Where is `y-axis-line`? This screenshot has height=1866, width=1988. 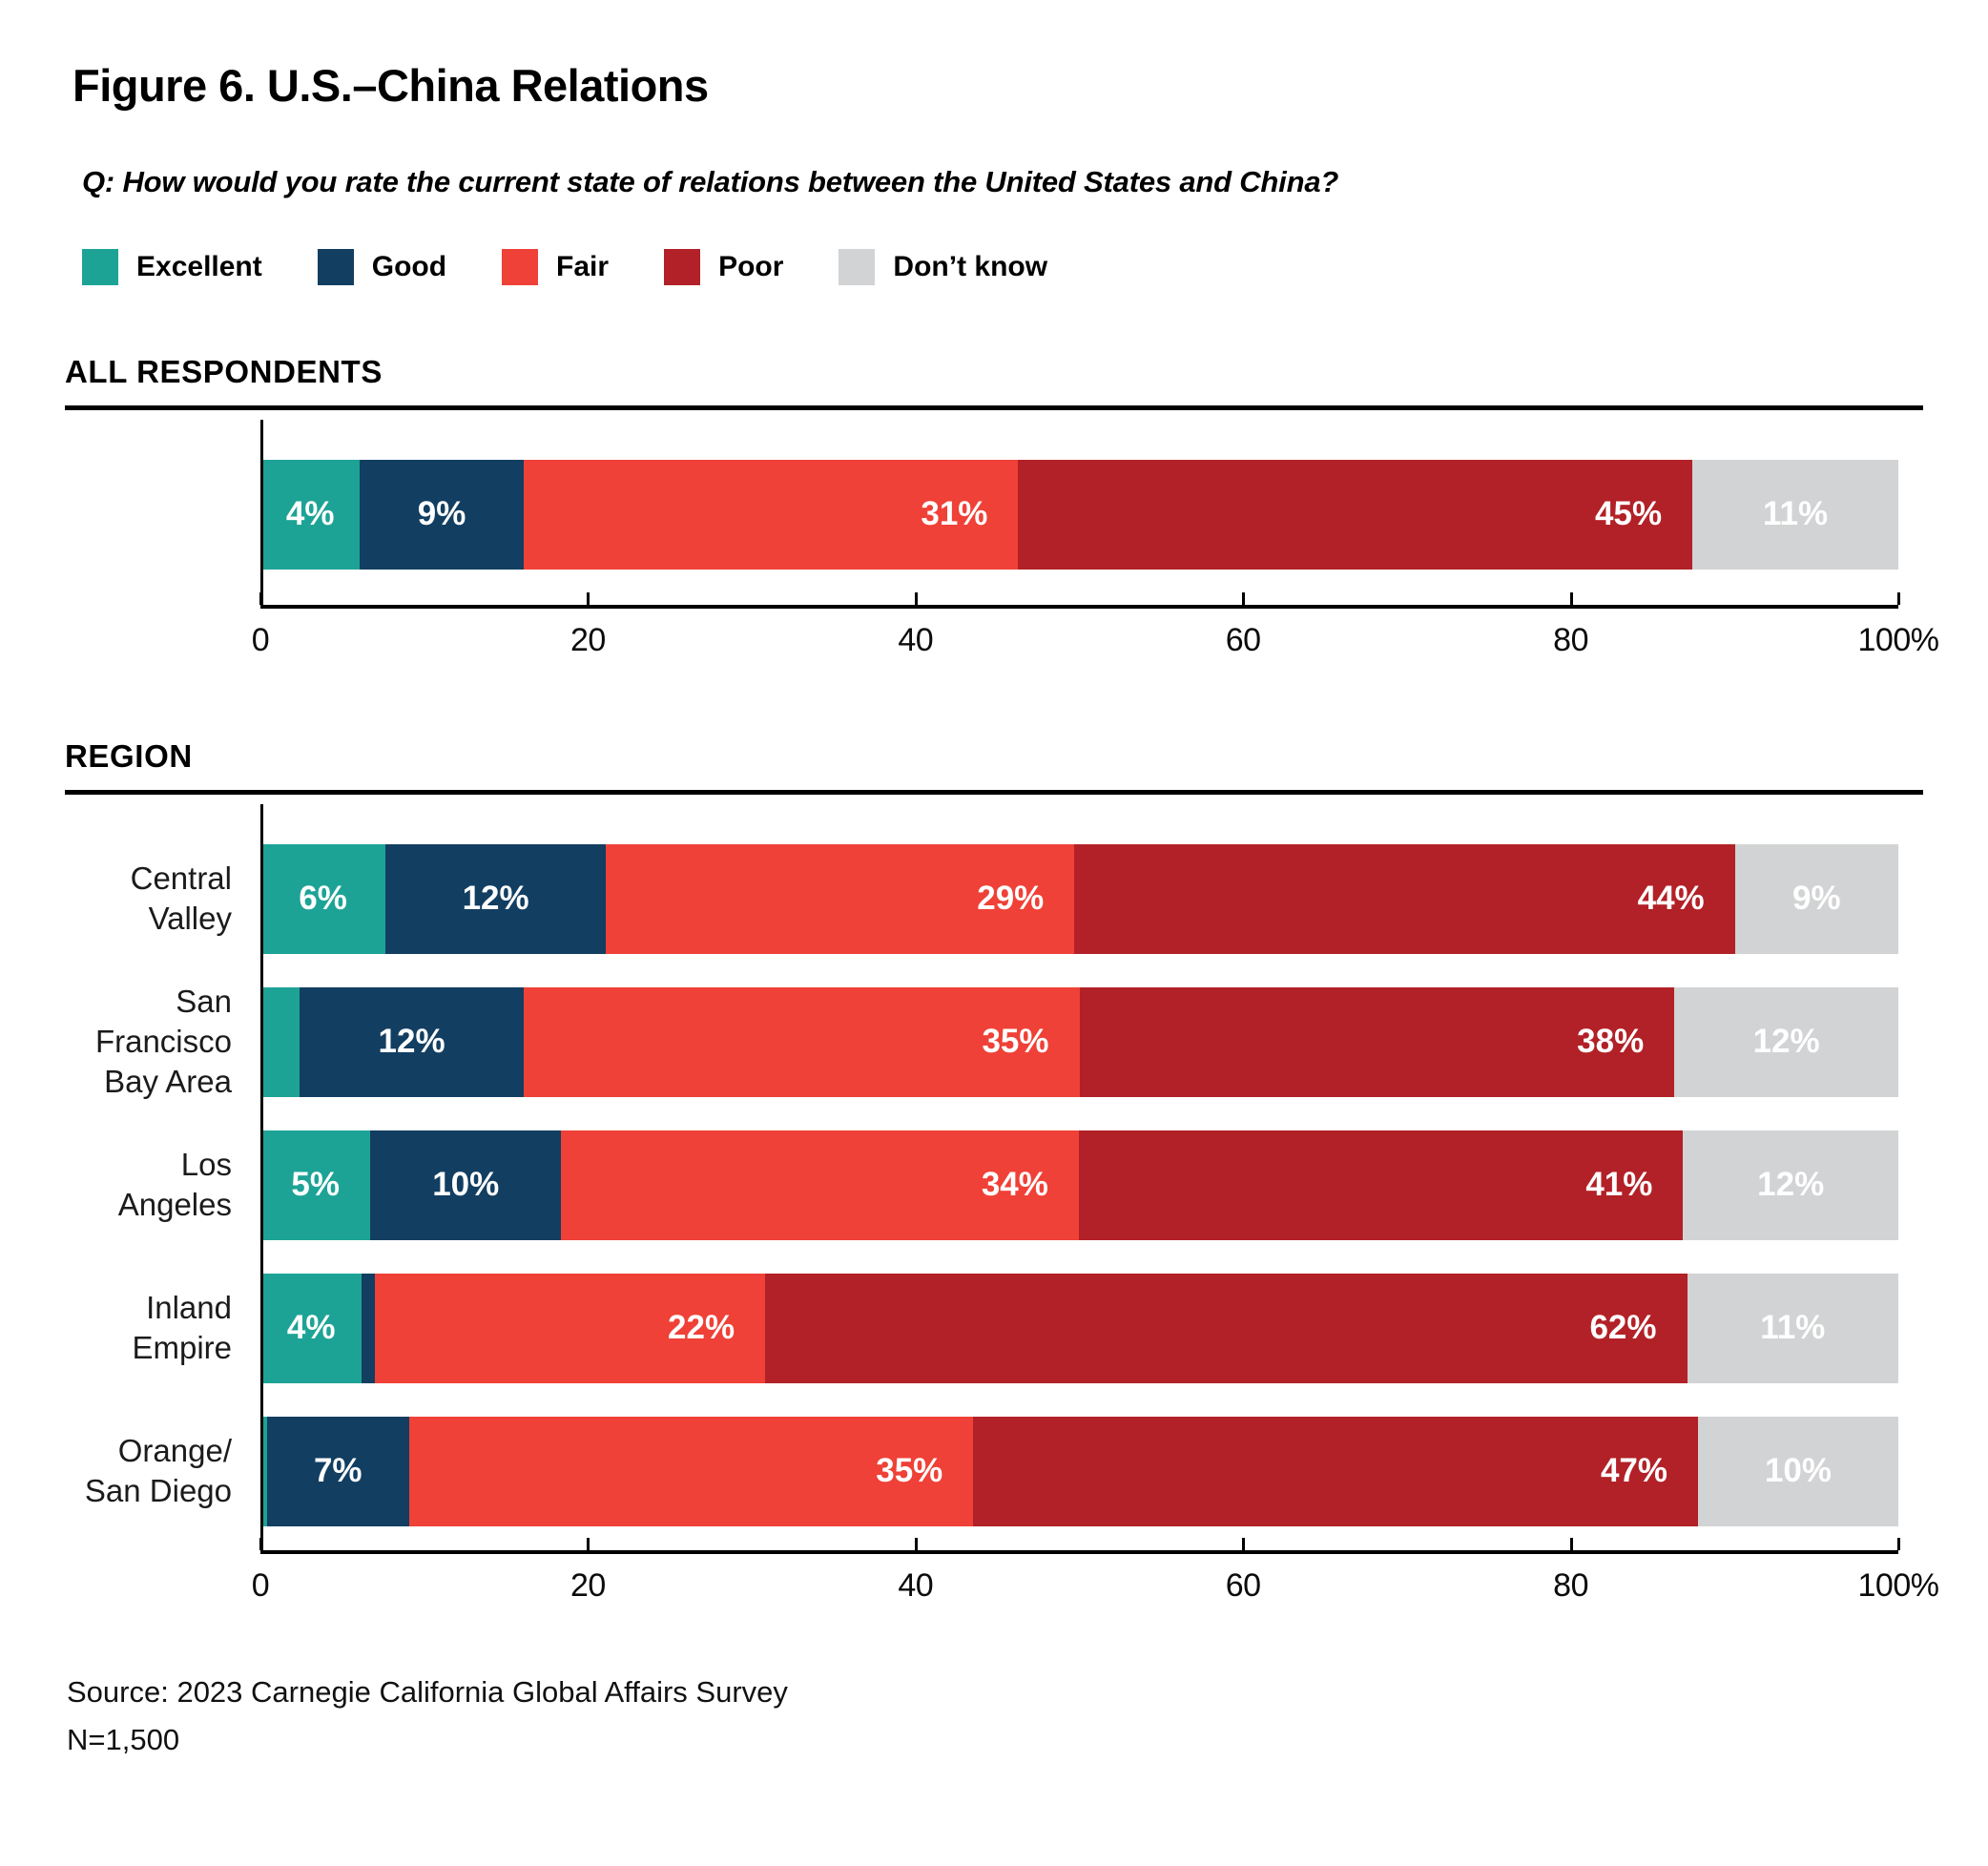 y-axis-line is located at coordinates (262, 514).